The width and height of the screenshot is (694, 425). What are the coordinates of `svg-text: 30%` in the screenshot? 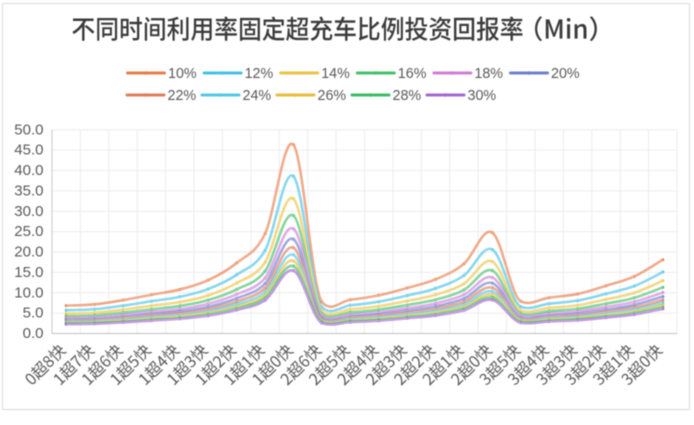 It's located at (482, 96).